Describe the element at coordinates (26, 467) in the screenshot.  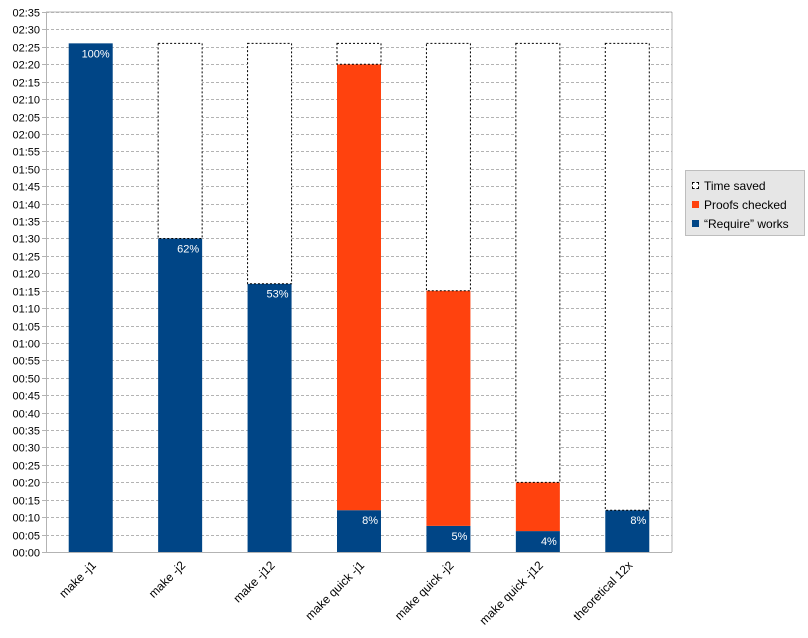
I see `y-tick-label: 00:25` at that location.